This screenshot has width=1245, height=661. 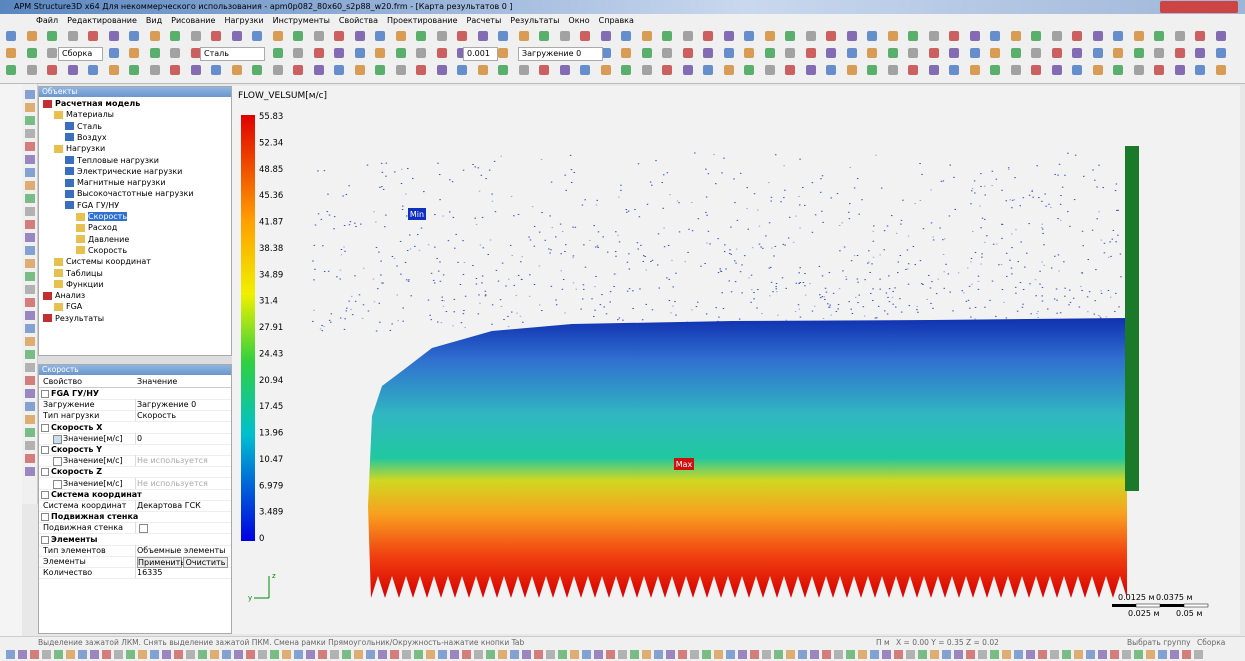 What do you see at coordinates (422, 20) in the screenshot?
I see `menu-item: Проектирование` at bounding box center [422, 20].